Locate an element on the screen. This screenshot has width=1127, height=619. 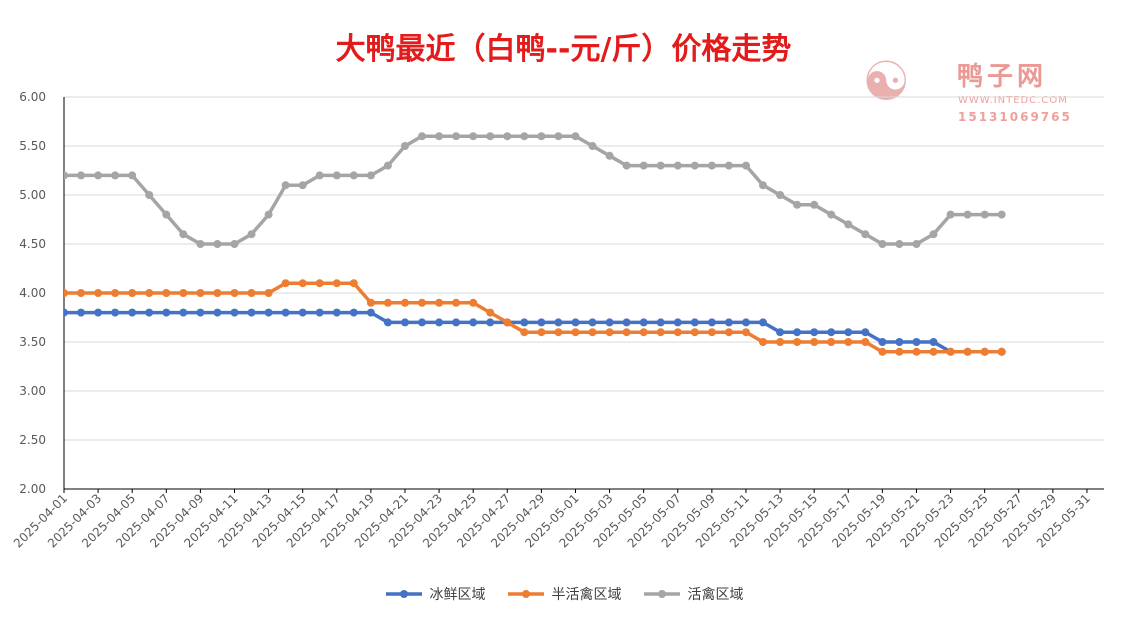
y-tick-label: 3.00 is located at coordinates (32, 391).